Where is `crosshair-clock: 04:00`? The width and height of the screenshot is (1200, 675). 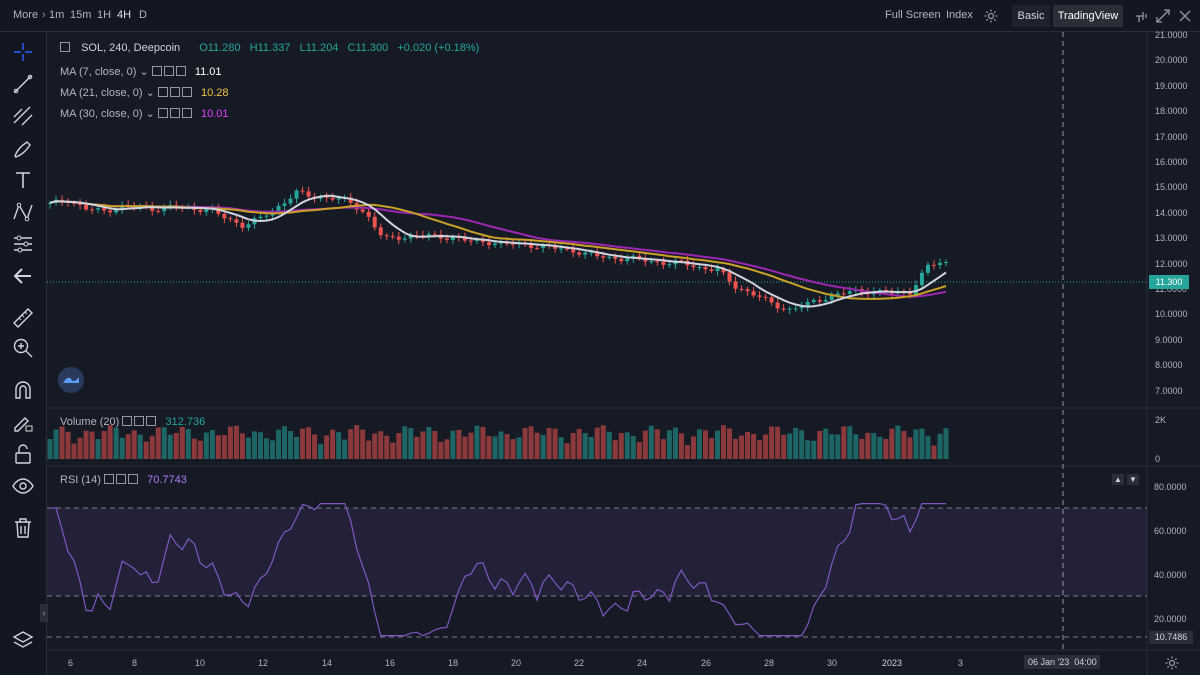 crosshair-clock: 04:00 is located at coordinates (1085, 662).